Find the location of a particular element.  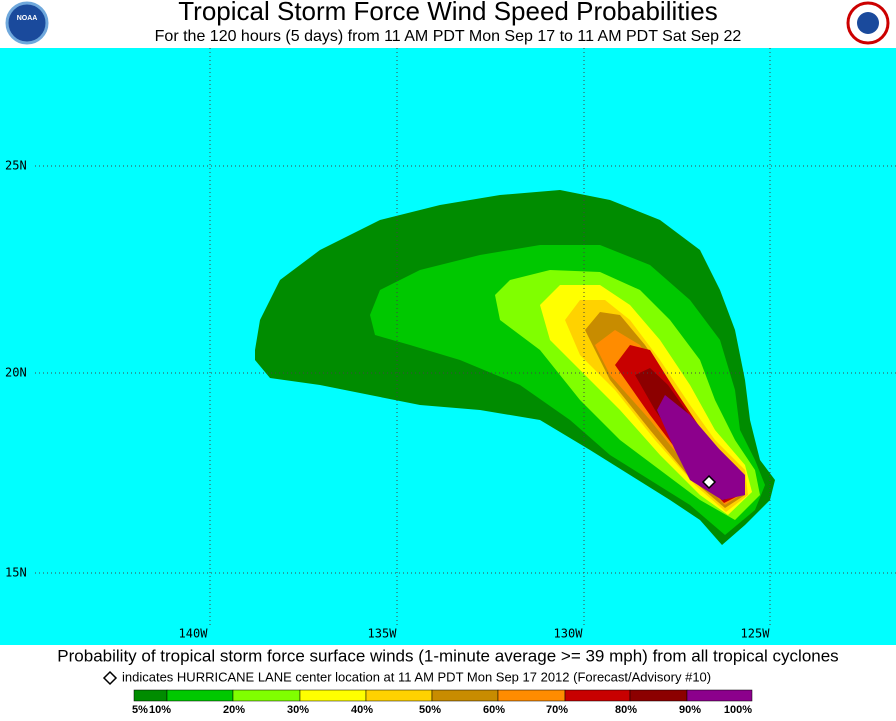

legend-label: 20% is located at coordinates (234, 710).